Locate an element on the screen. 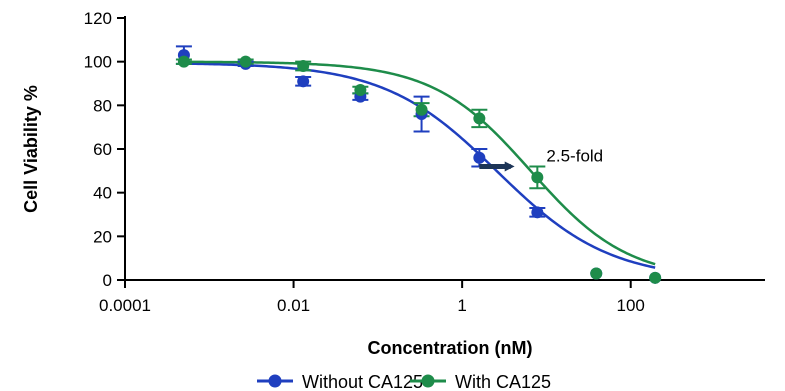  x-tick-label: 100 is located at coordinates (631, 305).